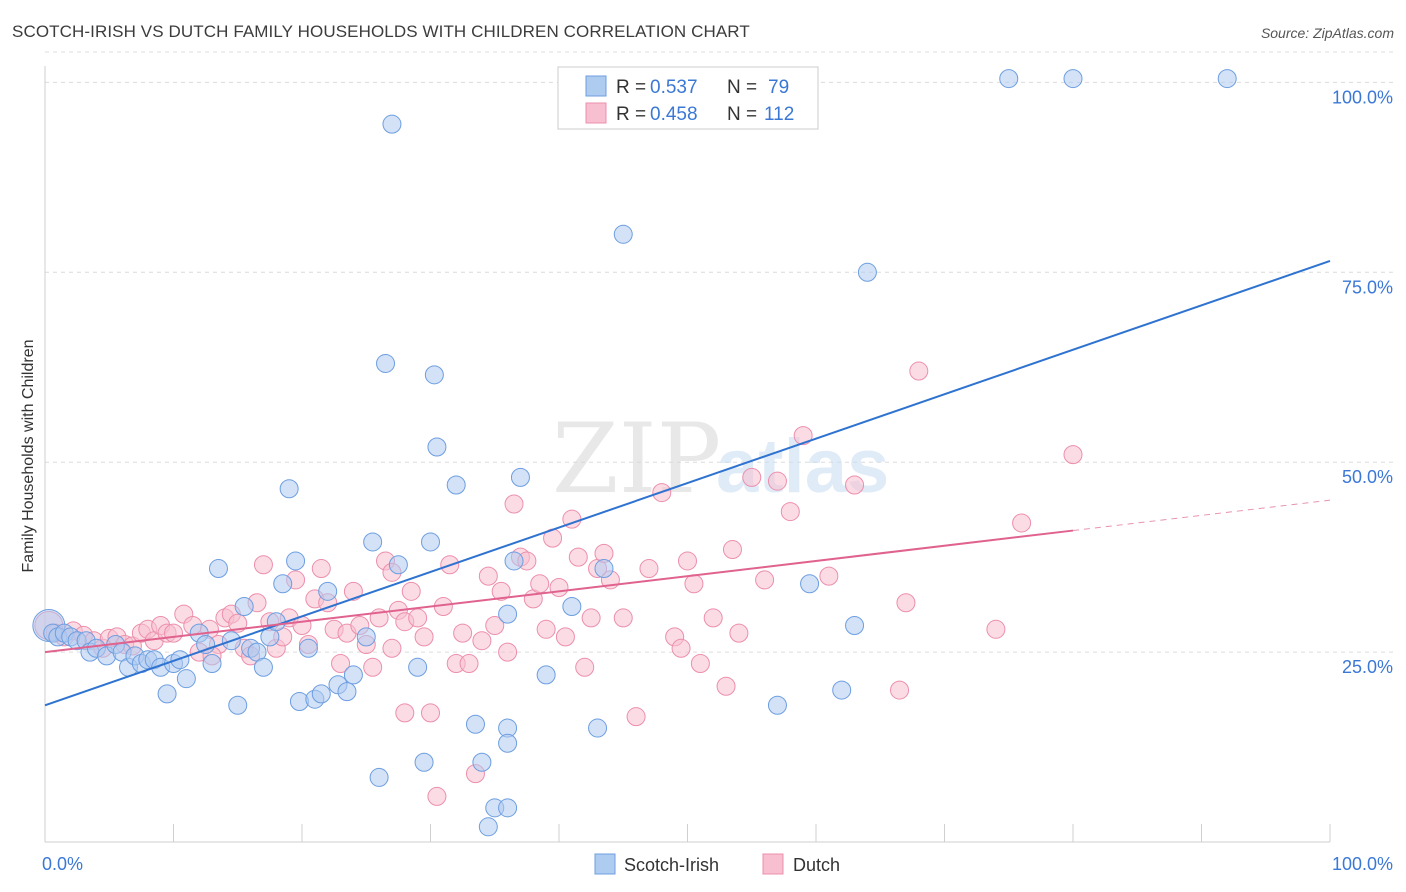 This screenshot has height=892, width=1406. I want to click on legend-label-scotch-irish: Scotch-Irish, so click(671, 865).